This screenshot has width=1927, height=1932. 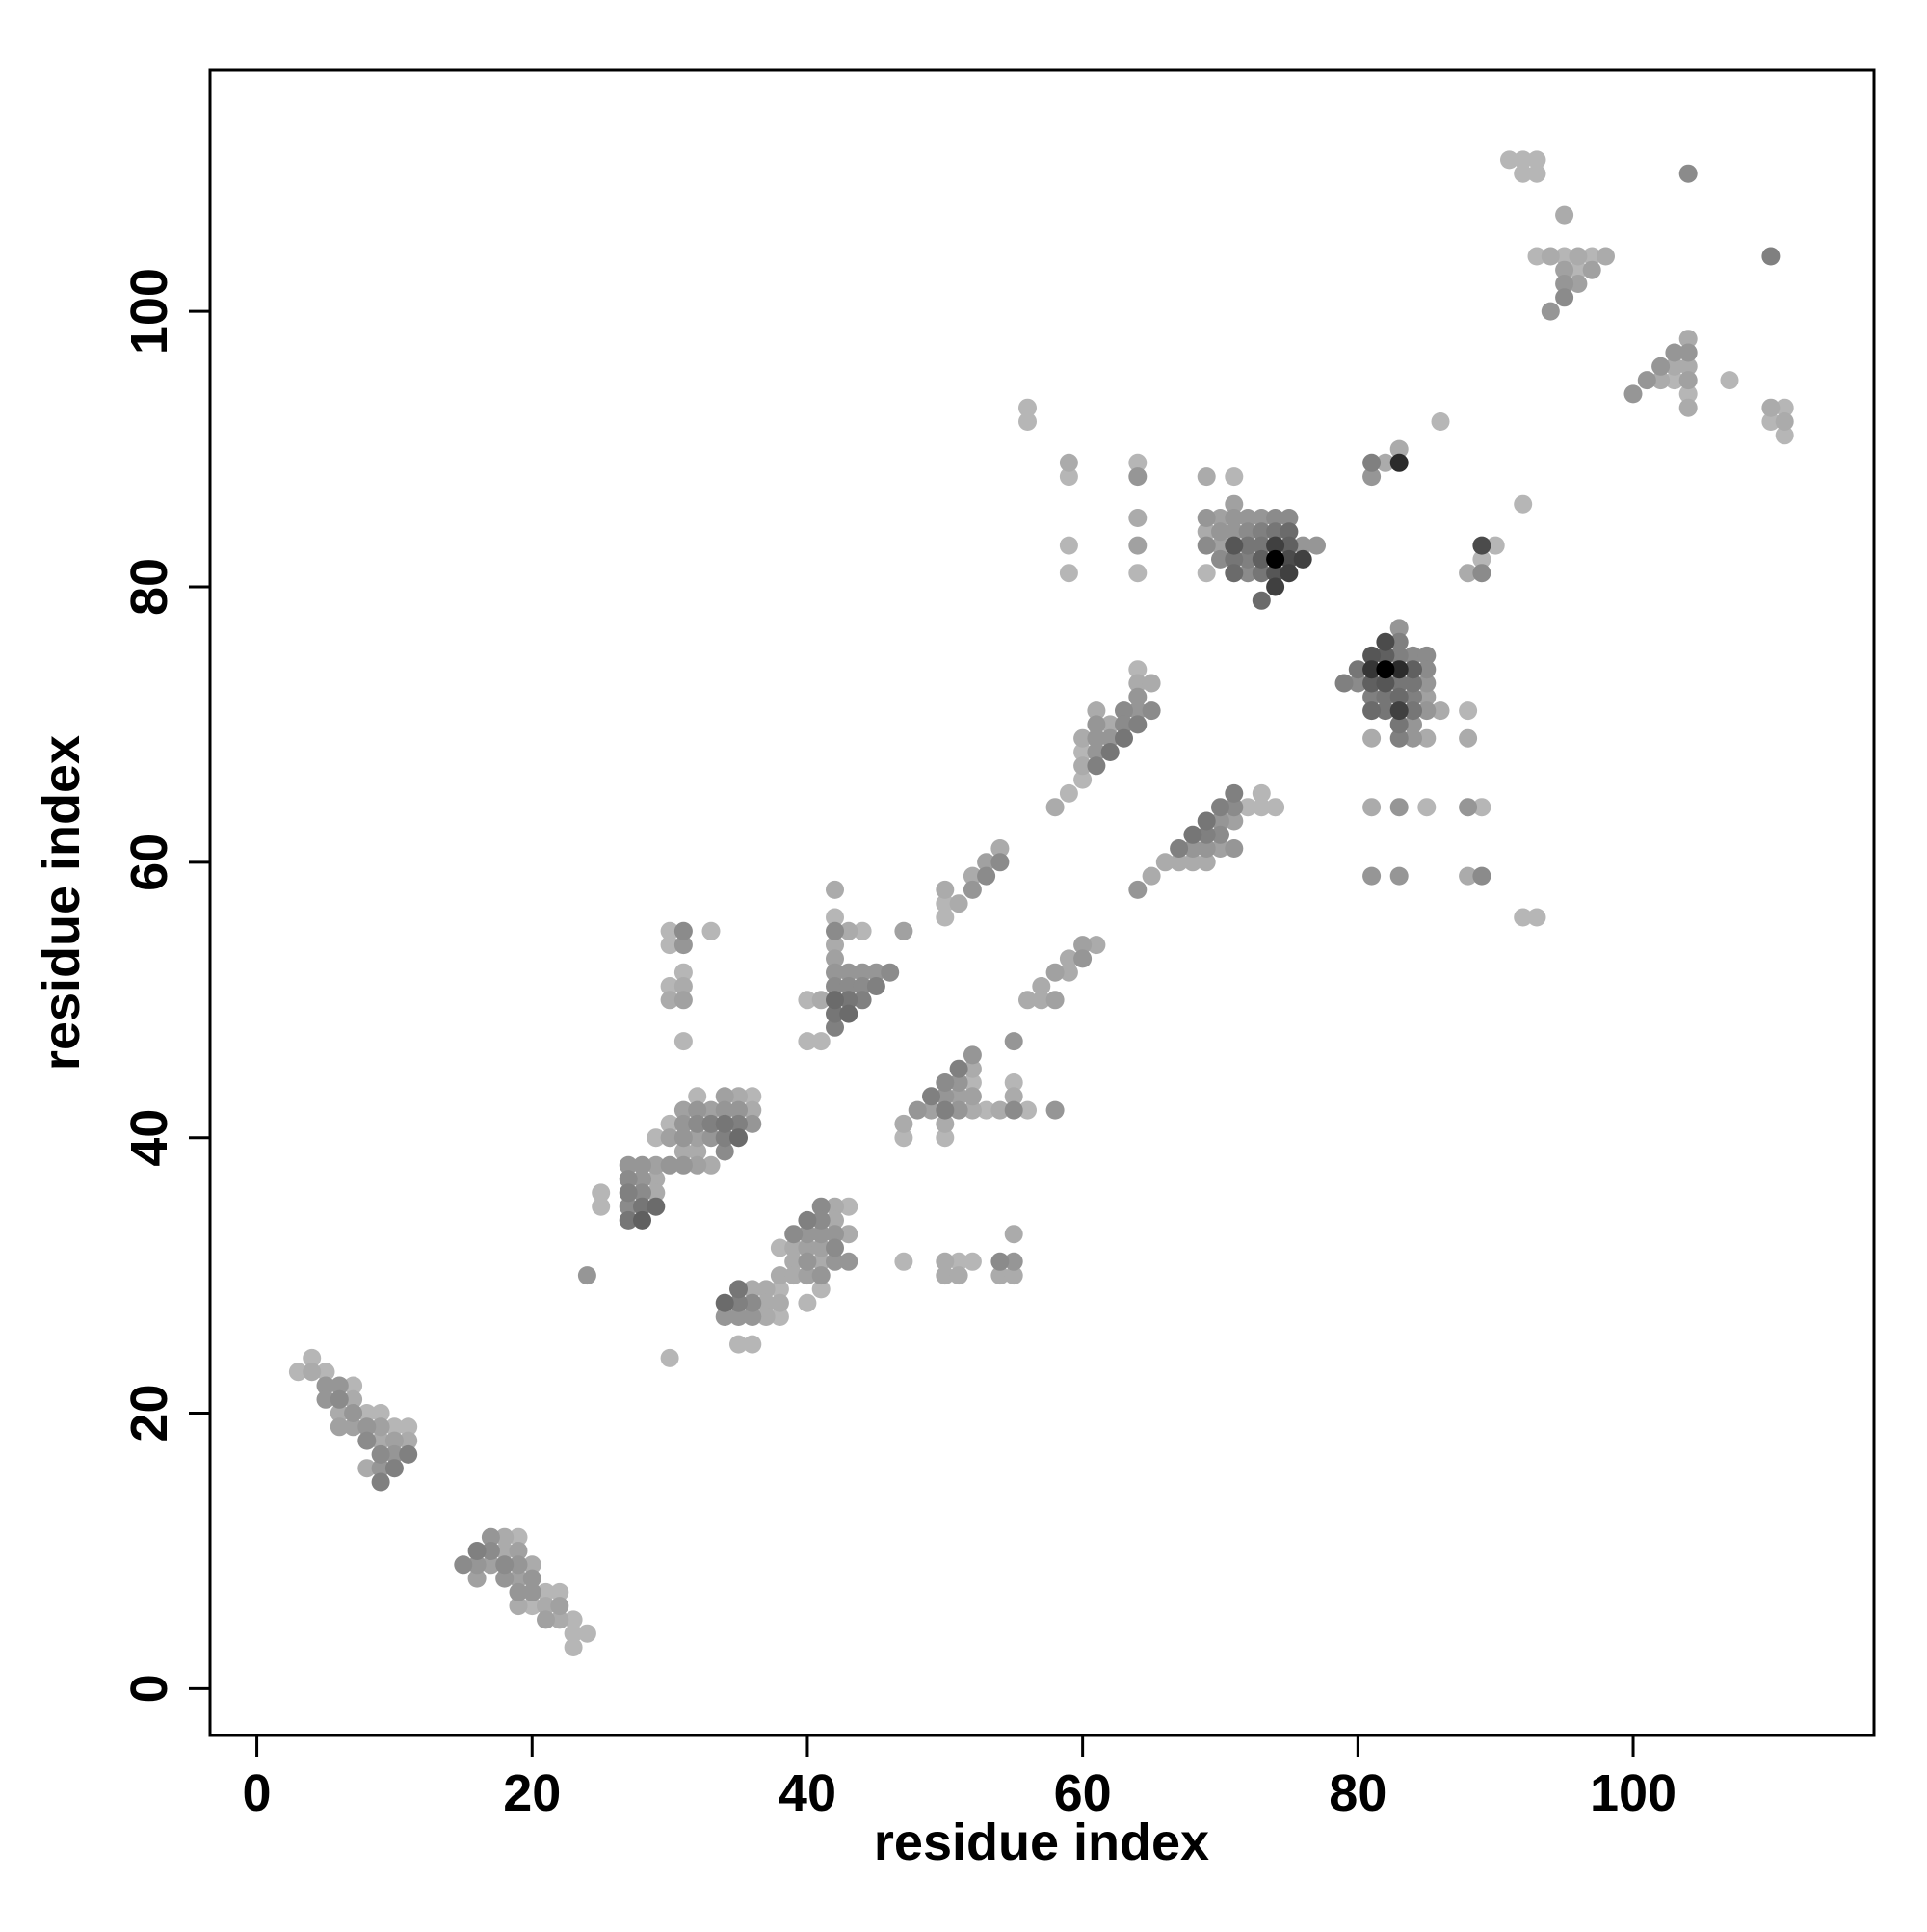 I want to click on y-tick-label: 100, so click(x=149, y=311).